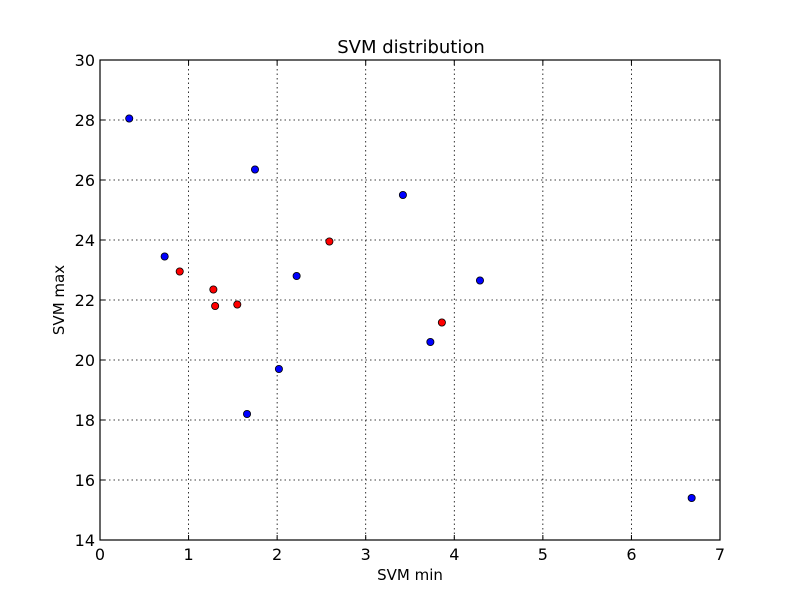 The height and width of the screenshot is (600, 800). What do you see at coordinates (85, 180) in the screenshot?
I see `y-tick-label: 26` at bounding box center [85, 180].